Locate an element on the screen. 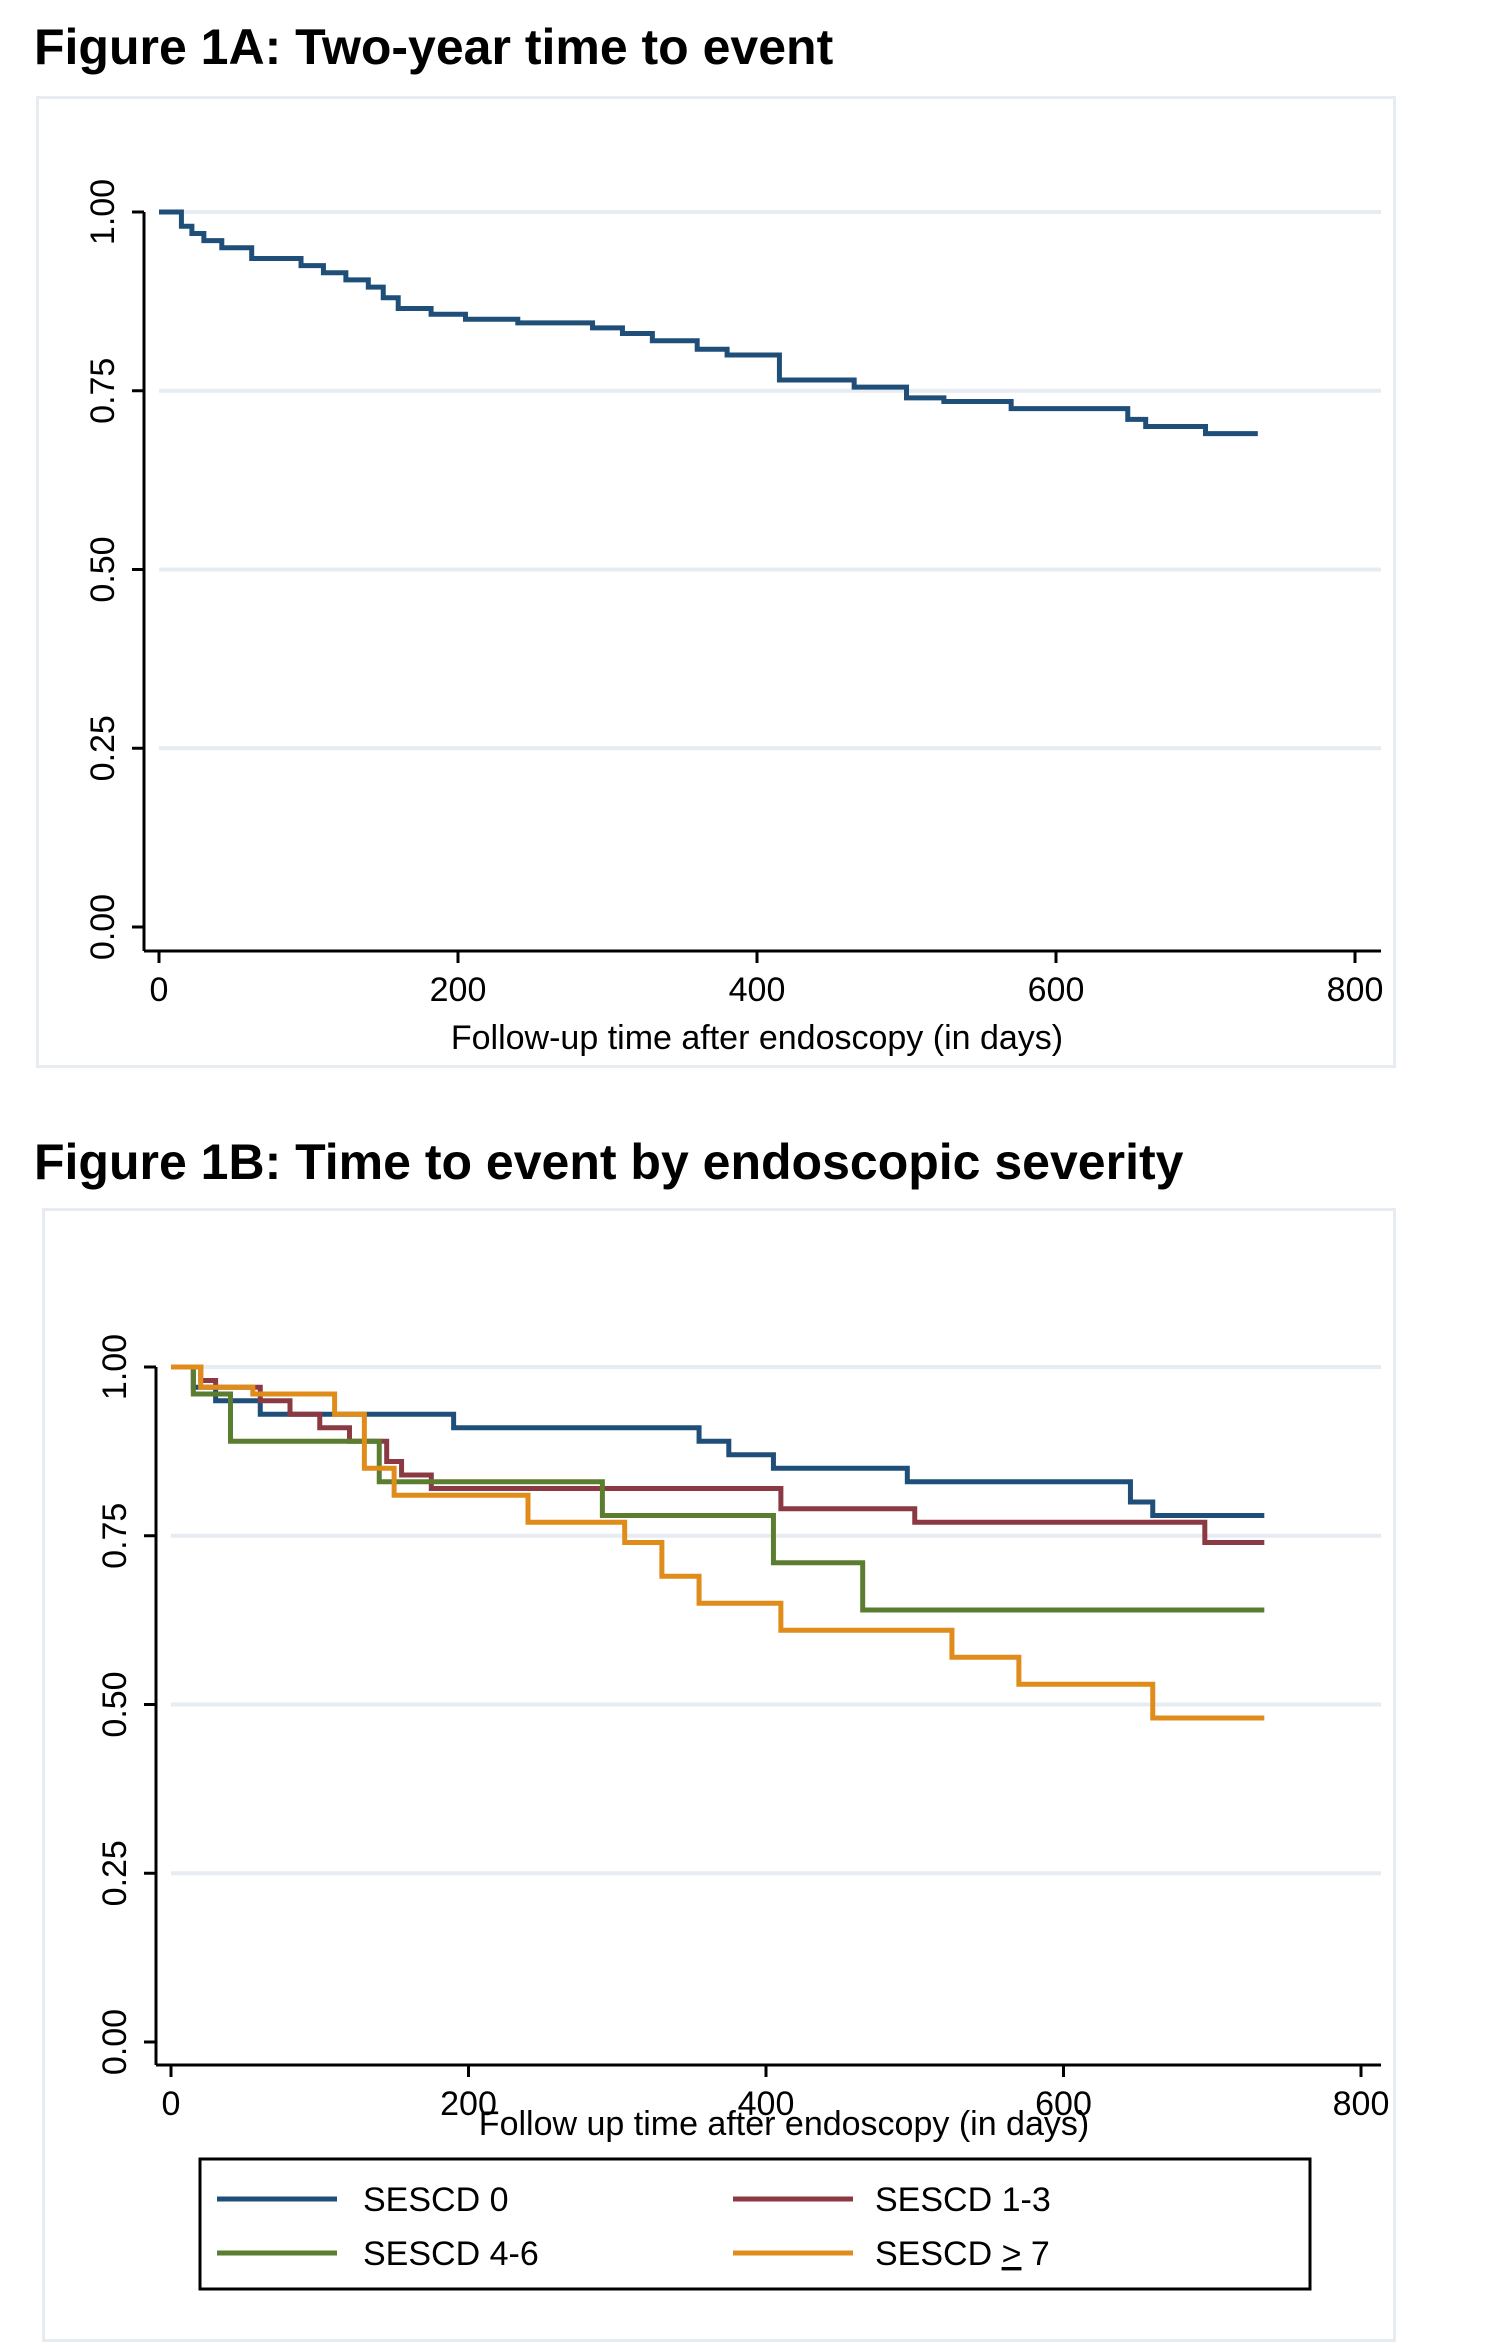 The image size is (1503, 2344). series-line-survival is located at coordinates (708, 323).